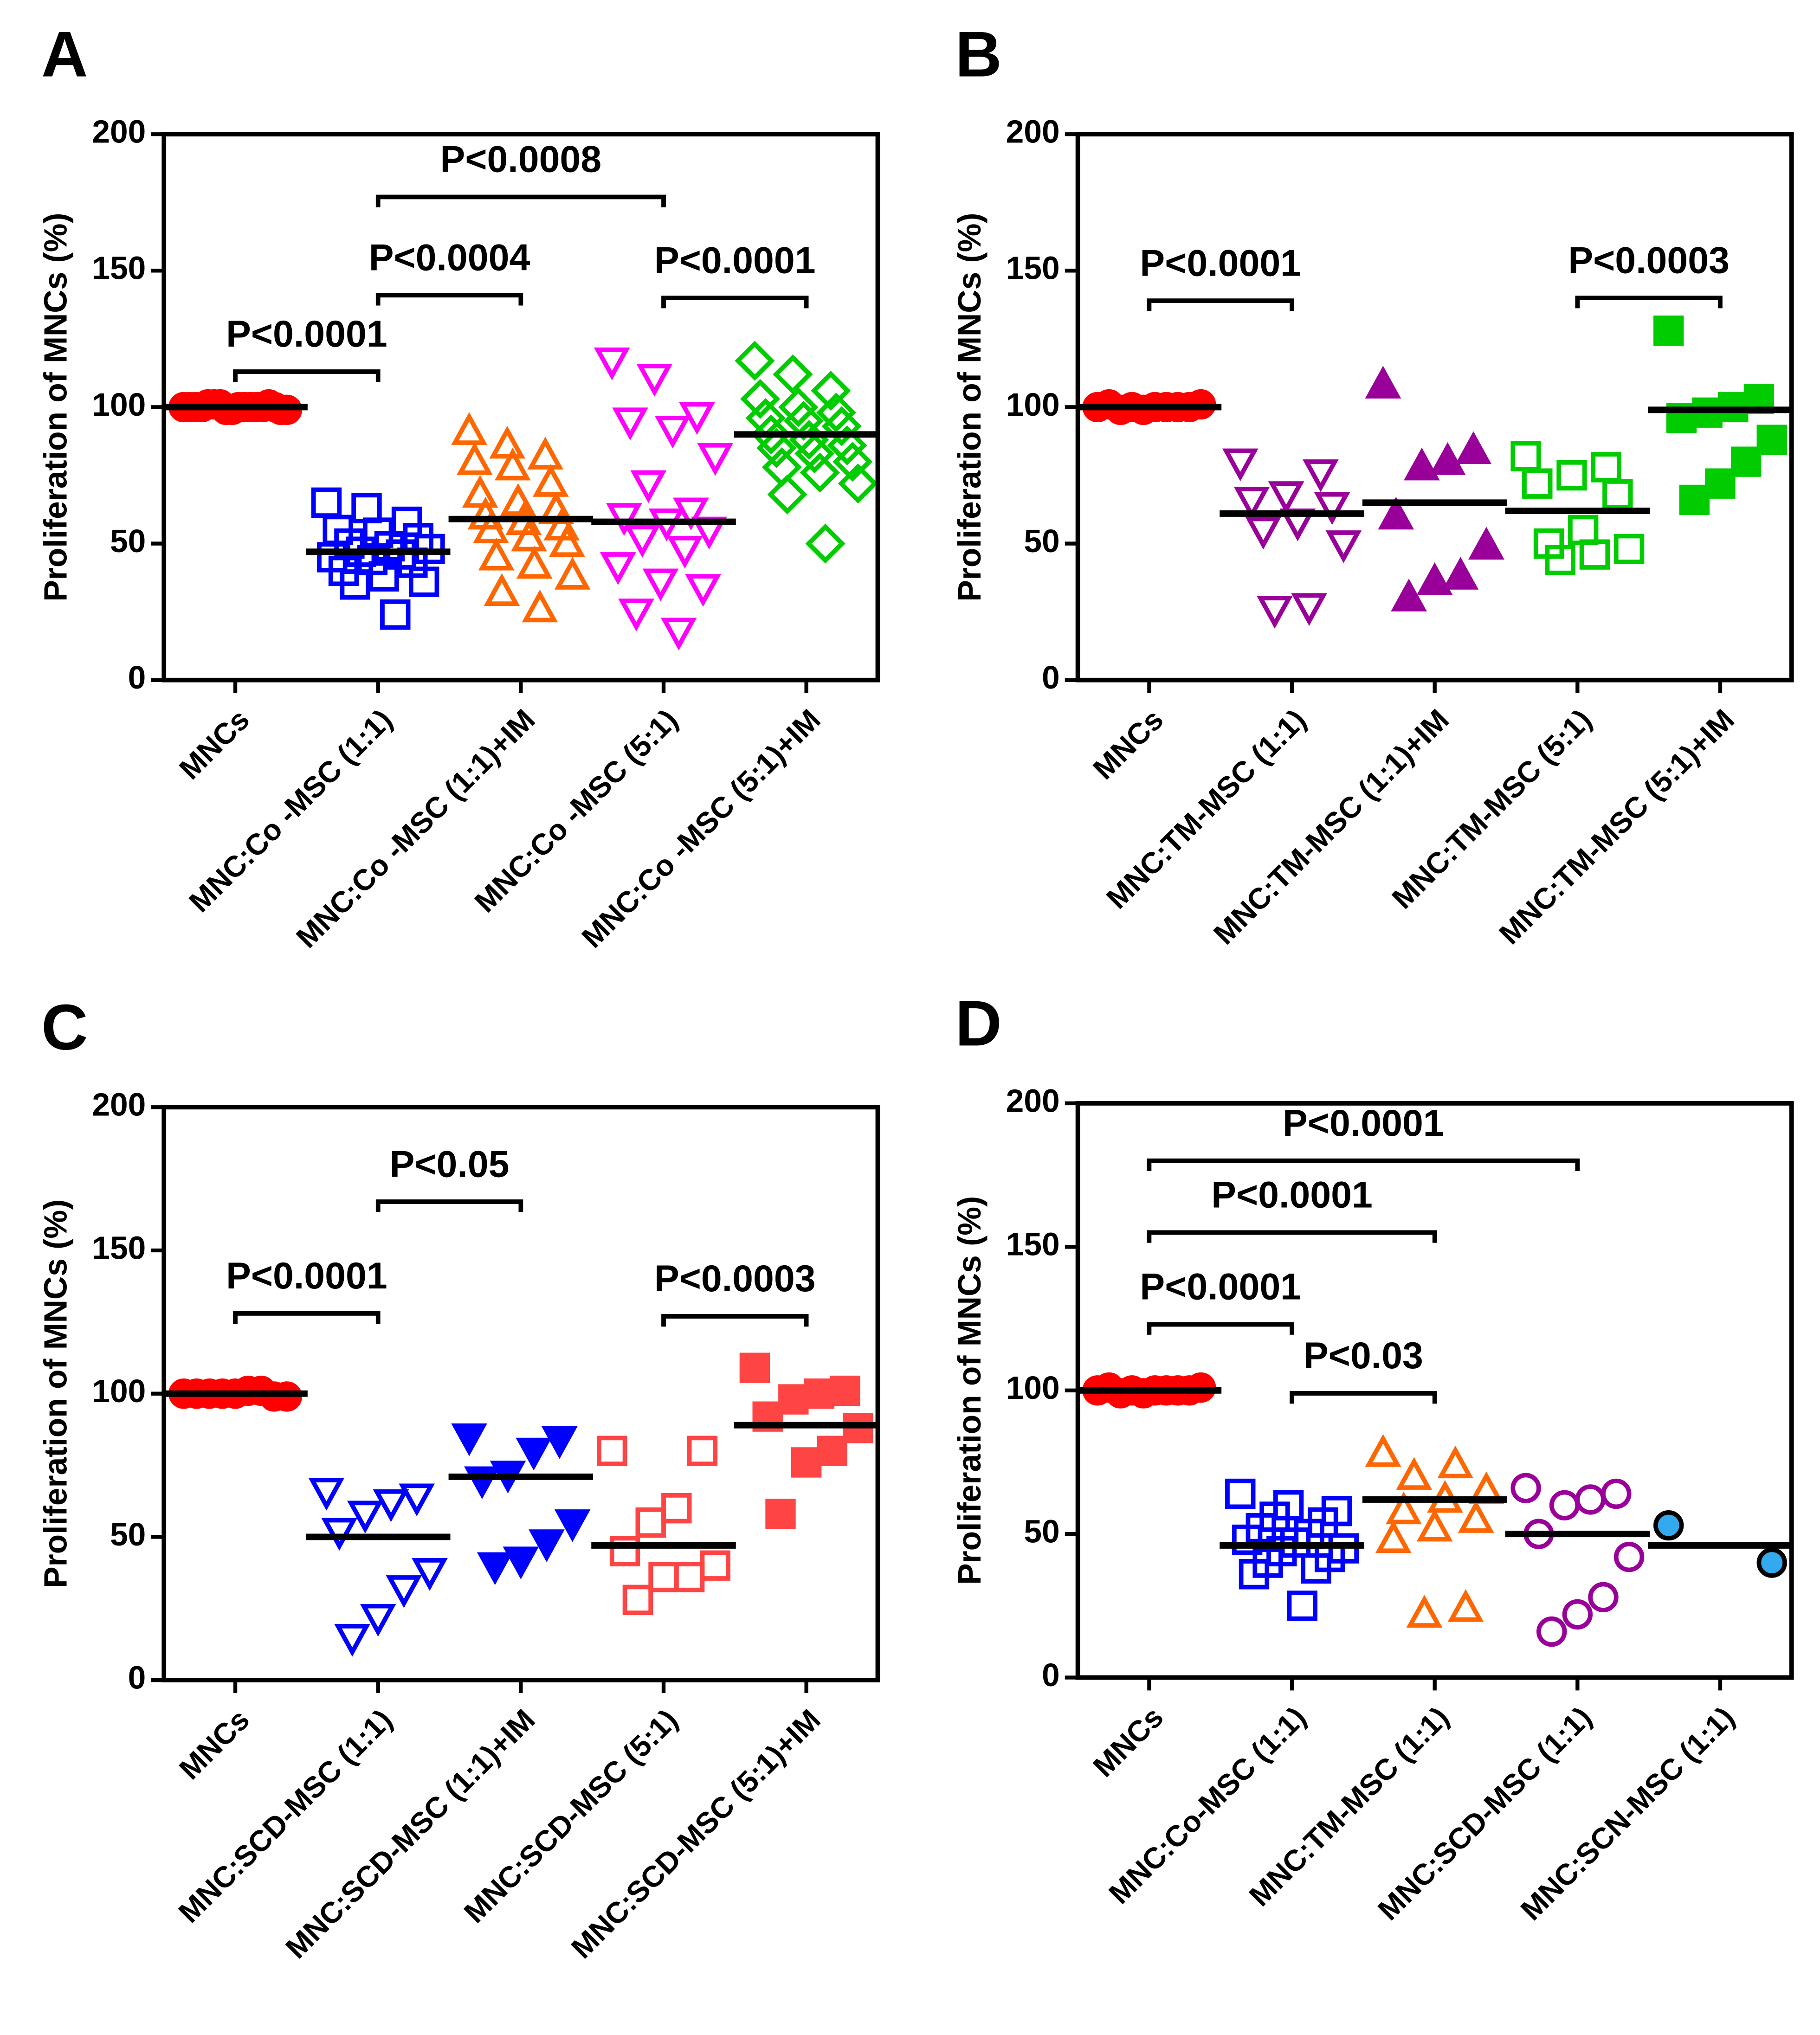  I want to click on x-tick-label: MNC:Co -MSC (5:1)+IM, so click(701, 828).